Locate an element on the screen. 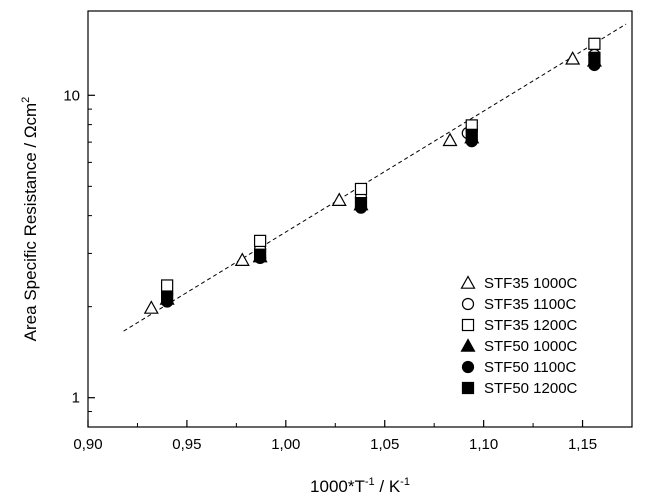 The height and width of the screenshot is (502, 645). x-tick-label: 1,15 is located at coordinates (582, 444).